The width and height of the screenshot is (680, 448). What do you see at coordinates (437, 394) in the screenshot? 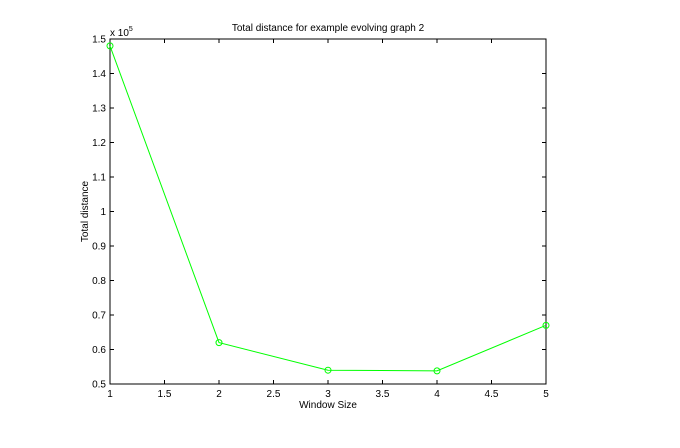
I see `x-tick-label: 4` at bounding box center [437, 394].